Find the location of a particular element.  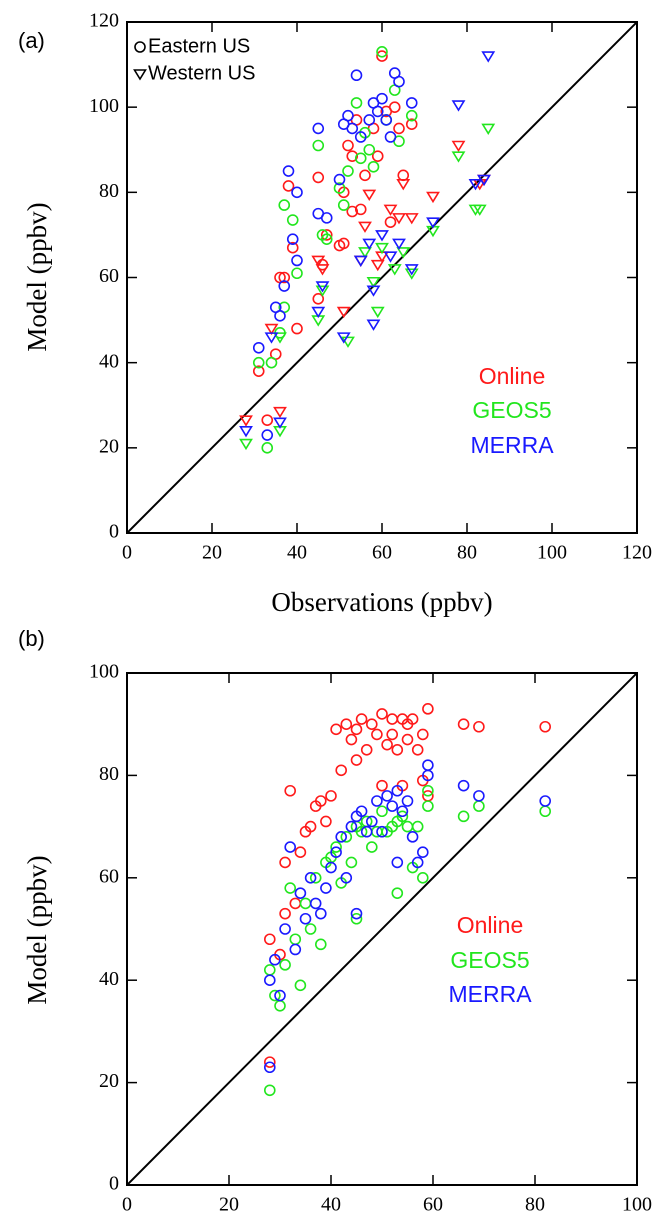

panel-label: (a) is located at coordinates (31, 40).